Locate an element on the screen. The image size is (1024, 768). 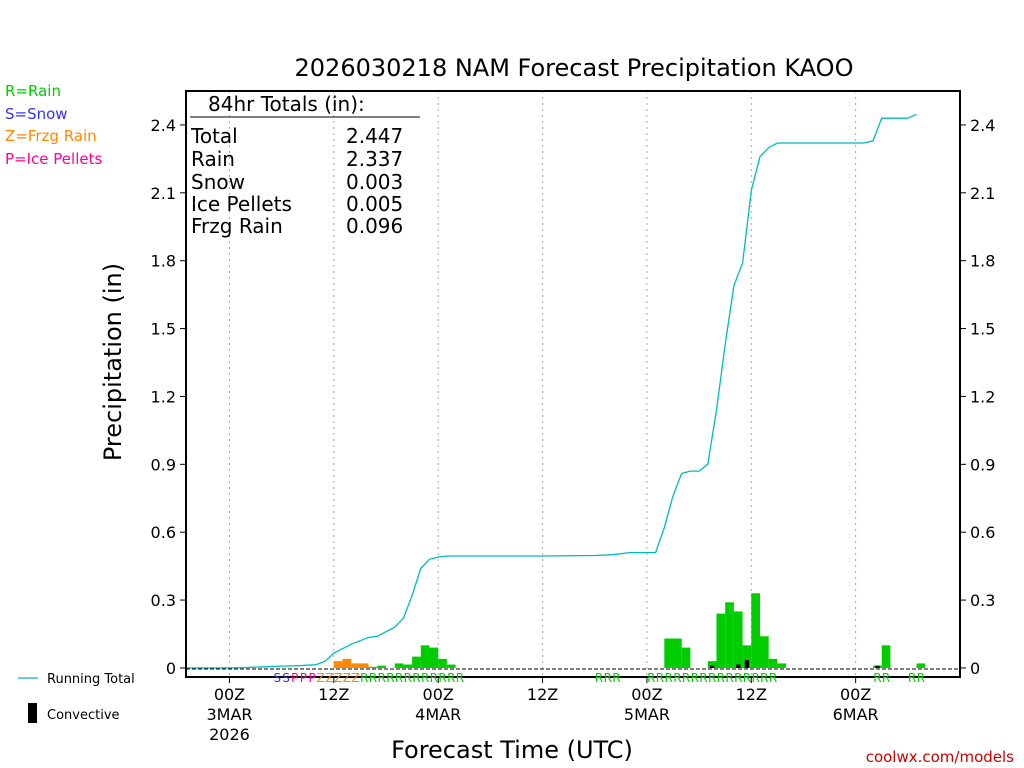
y-tick-label: 0 is located at coordinates (171, 668).